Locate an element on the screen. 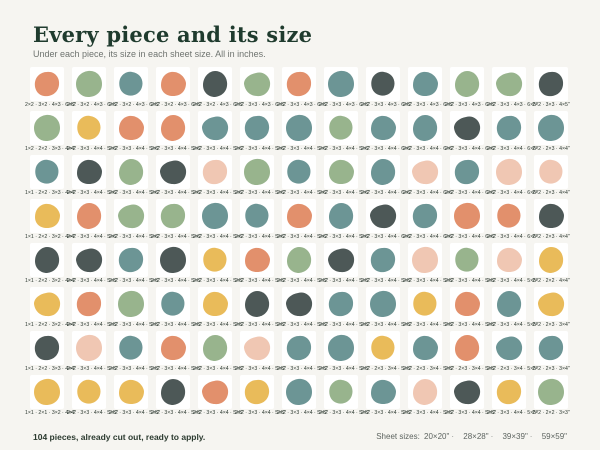  piece-size-label: 2×2 · 2×2 · 3×3" is located at coordinates (551, 413).